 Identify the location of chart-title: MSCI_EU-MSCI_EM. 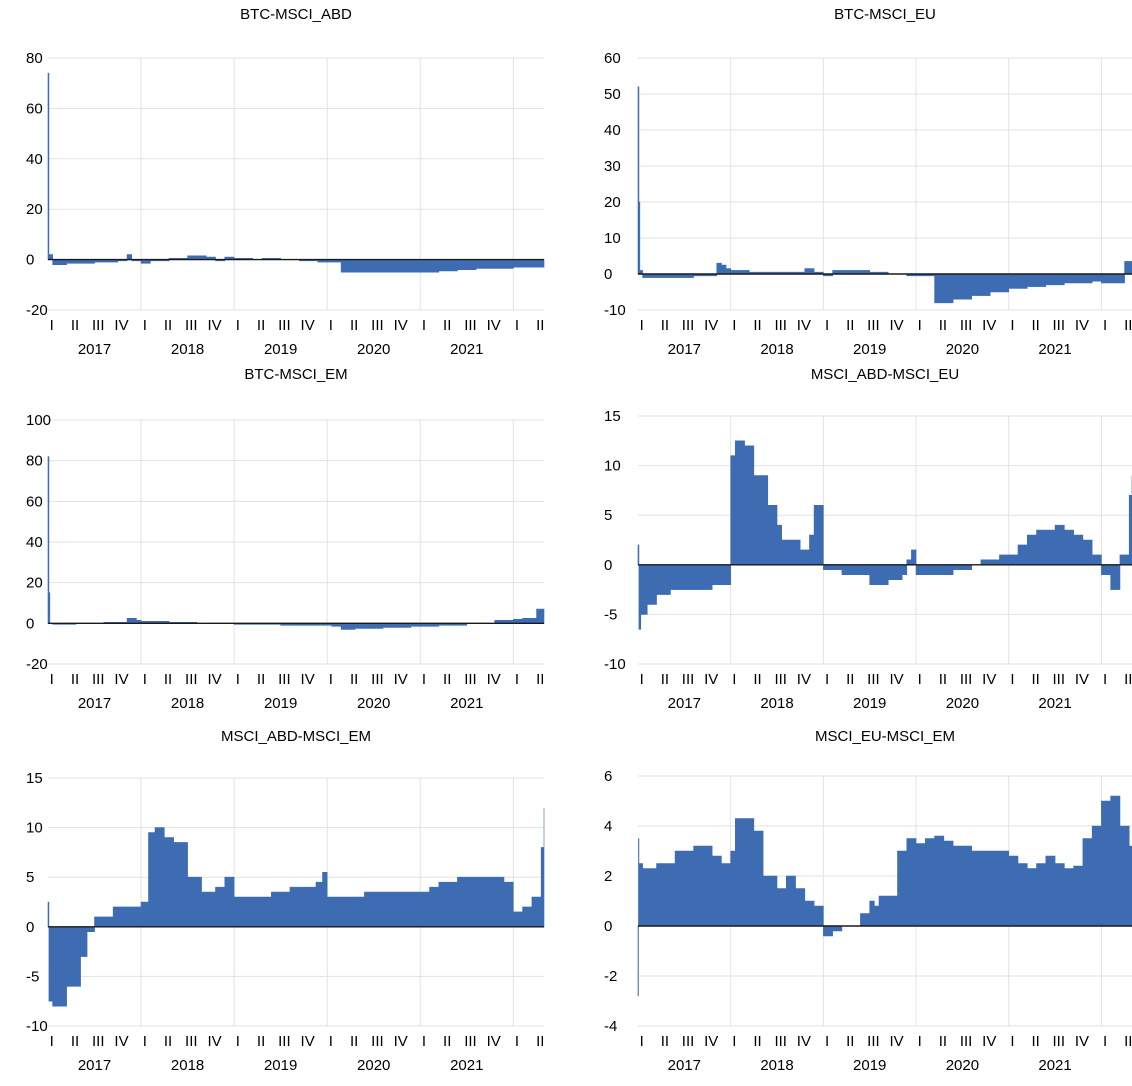
(885, 736).